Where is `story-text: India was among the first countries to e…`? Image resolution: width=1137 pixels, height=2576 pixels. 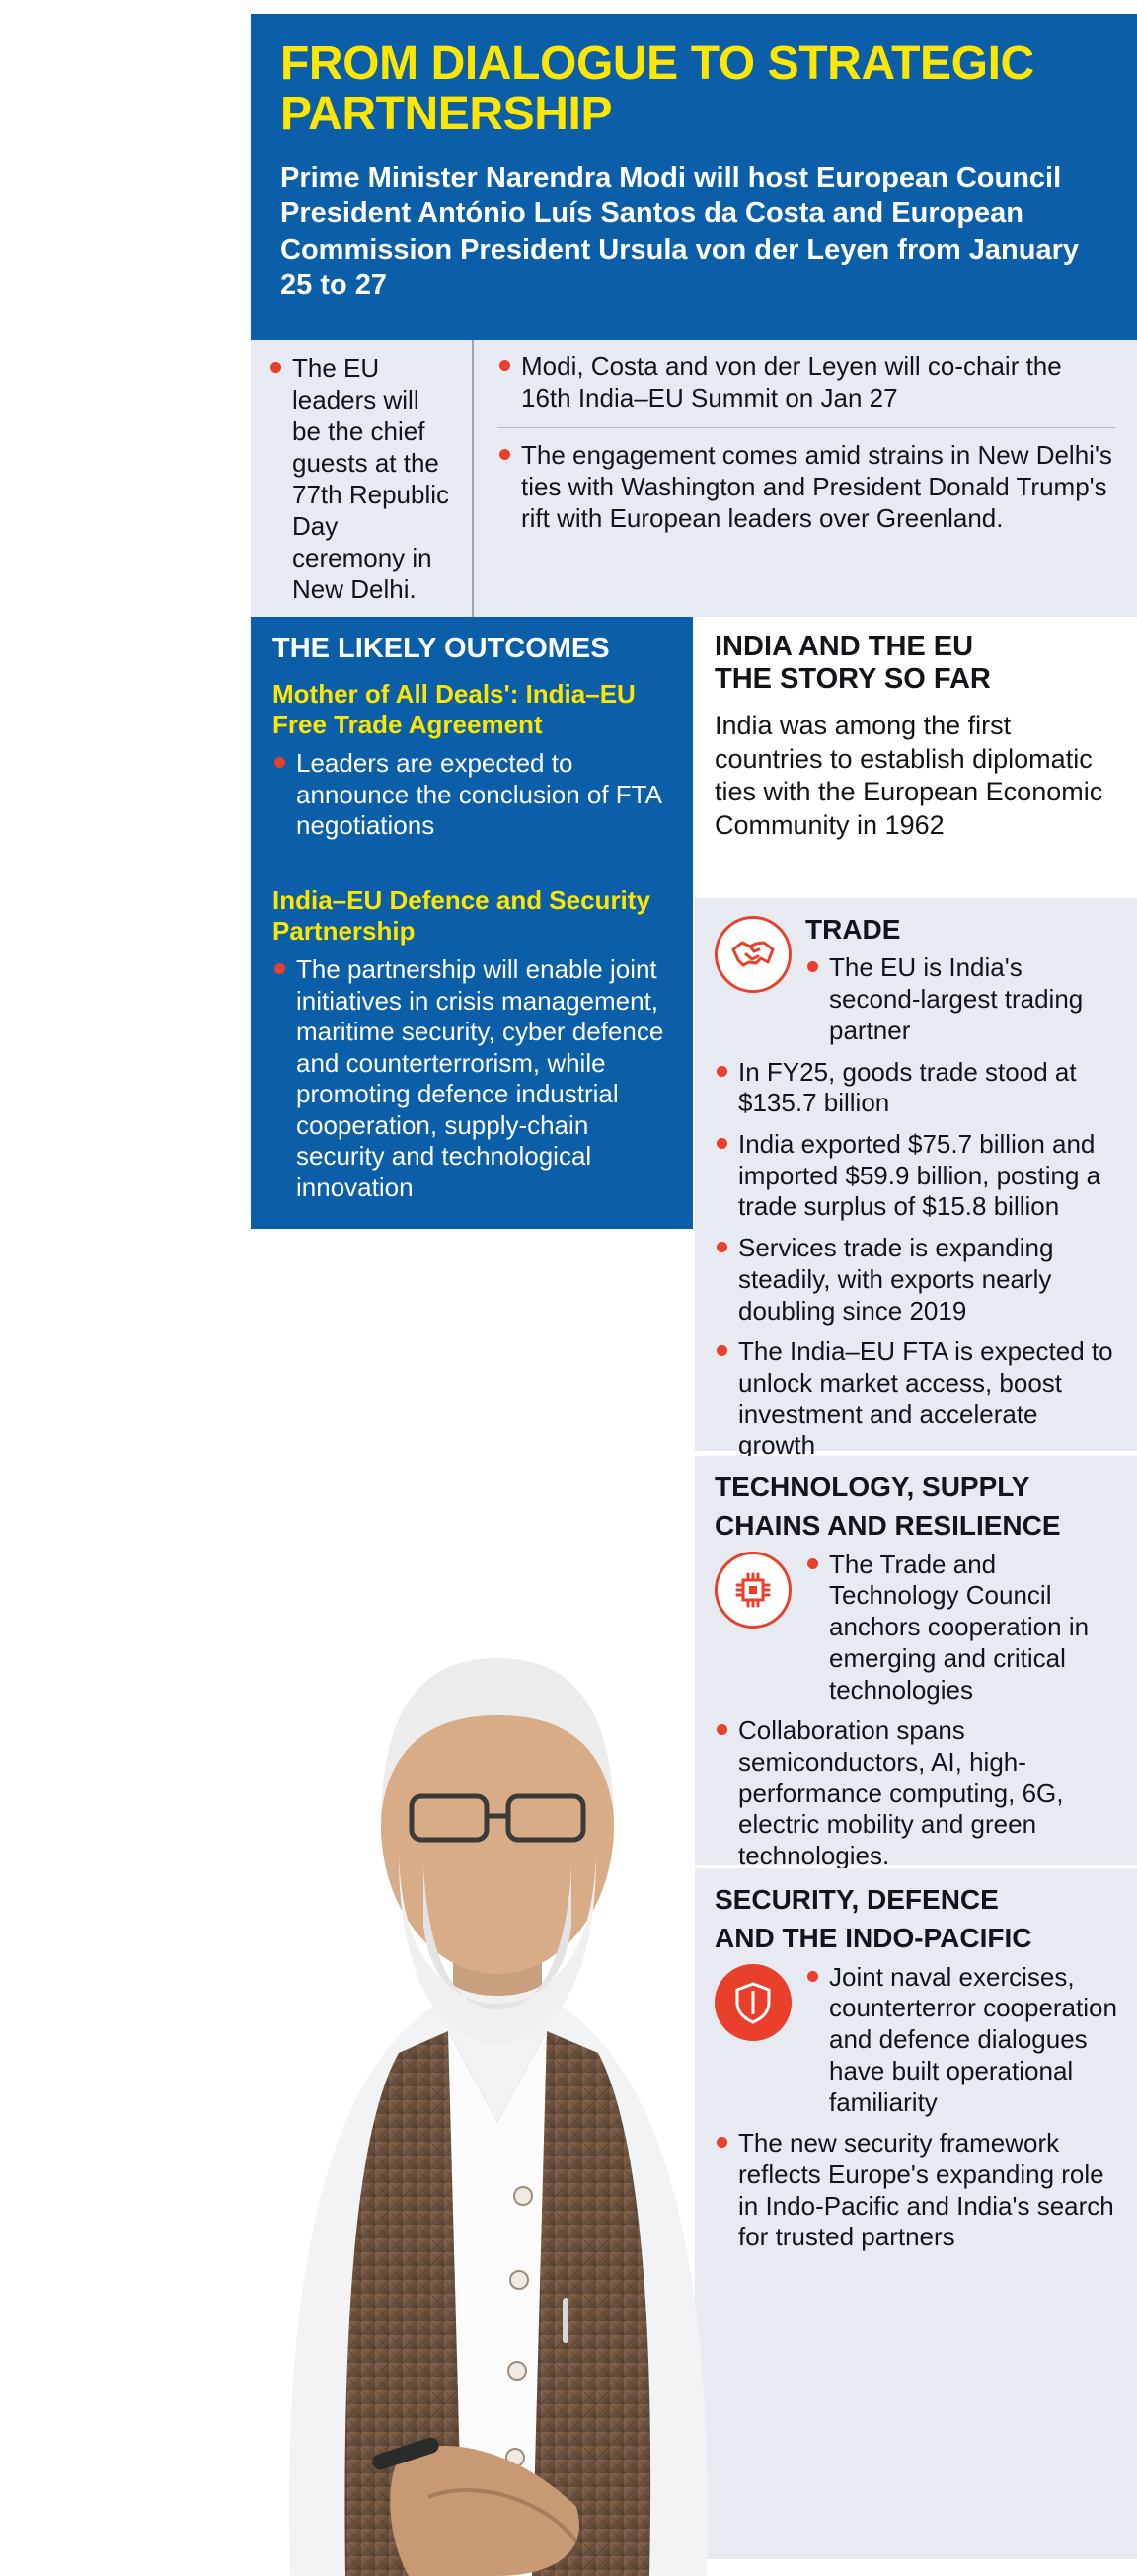 story-text: India was among the first countries to e… is located at coordinates (909, 775).